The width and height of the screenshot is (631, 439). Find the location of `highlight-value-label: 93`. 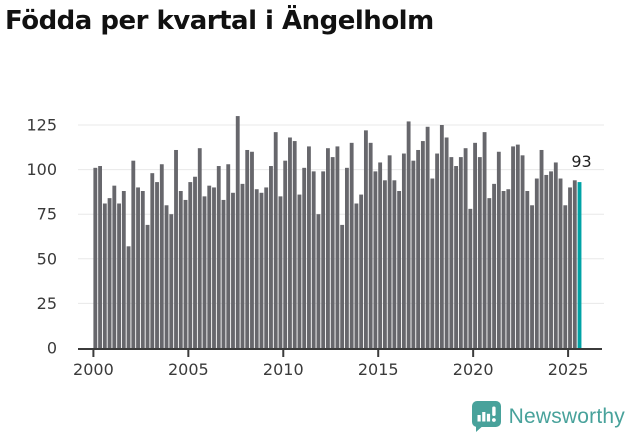

highlight-value-label: 93 is located at coordinates (581, 161).